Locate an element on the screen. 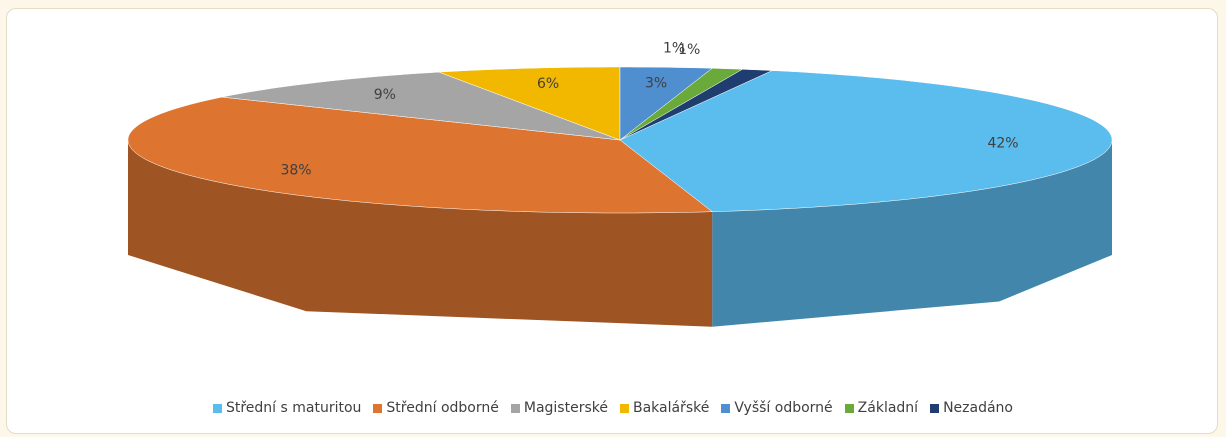  data-label: 9% is located at coordinates (385, 95).